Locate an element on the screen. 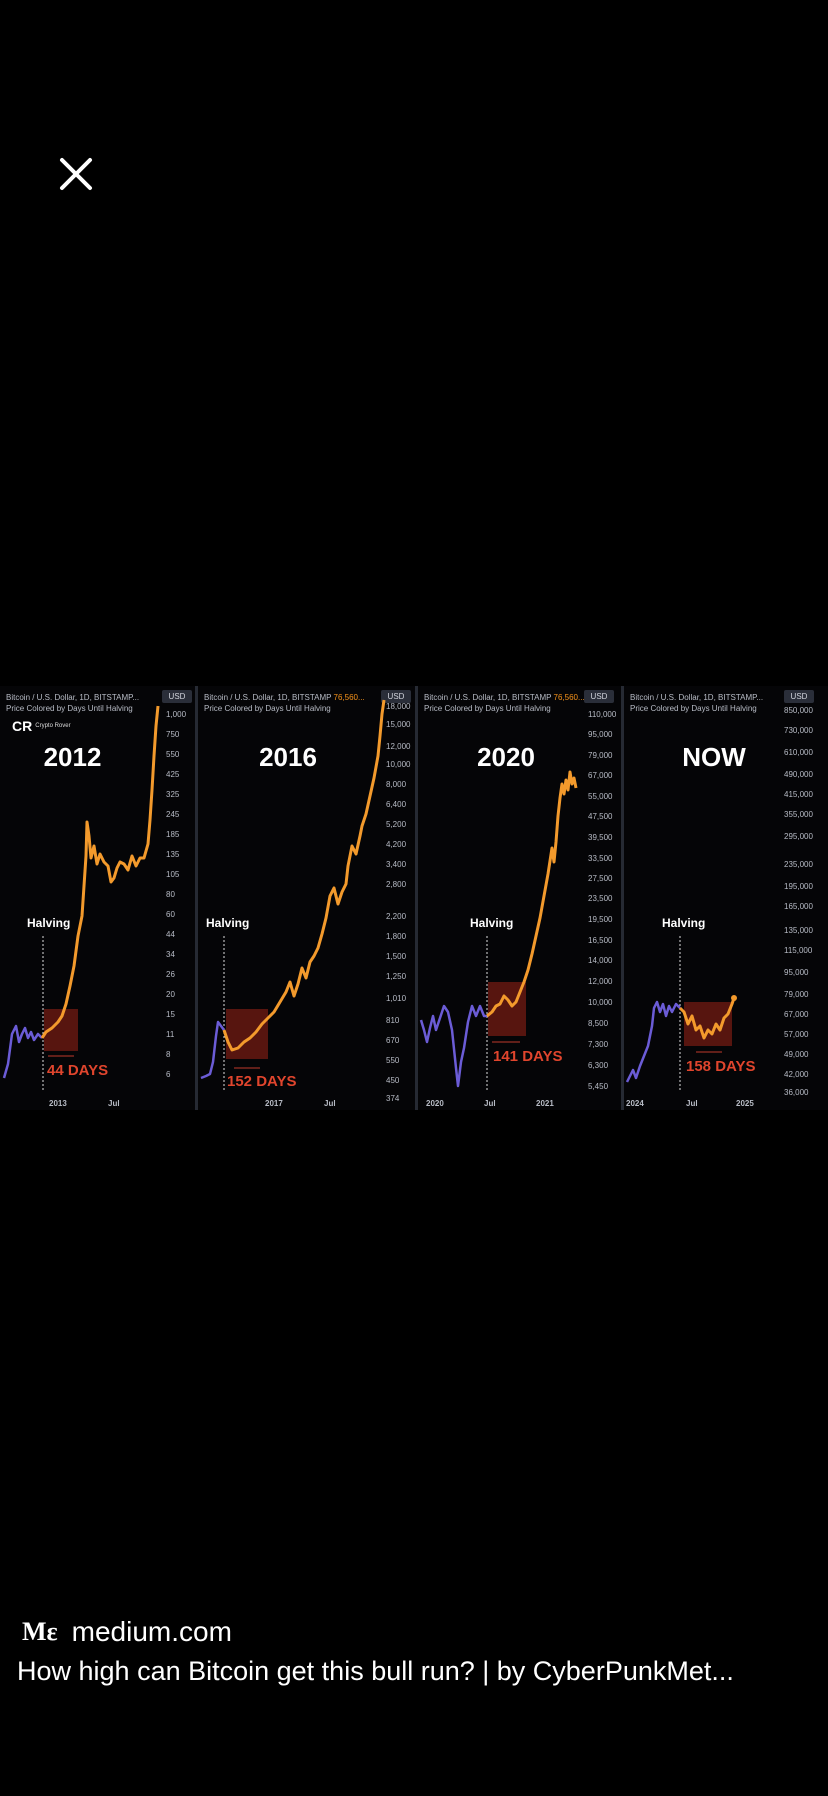  y-tick: 115,000 is located at coordinates (798, 950).